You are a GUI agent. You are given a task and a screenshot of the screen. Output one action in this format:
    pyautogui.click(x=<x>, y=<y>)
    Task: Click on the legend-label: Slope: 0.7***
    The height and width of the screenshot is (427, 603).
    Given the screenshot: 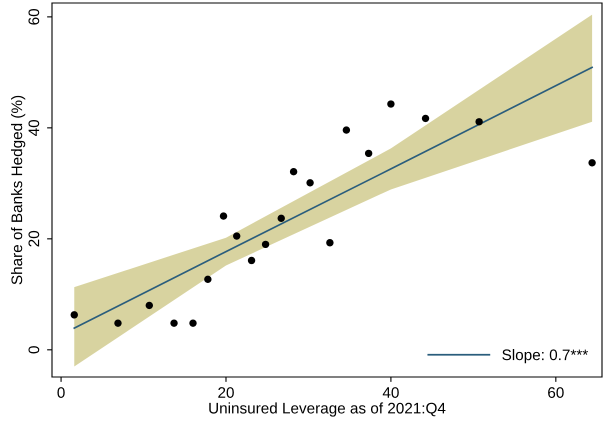 What is the action you would take?
    pyautogui.click(x=545, y=356)
    